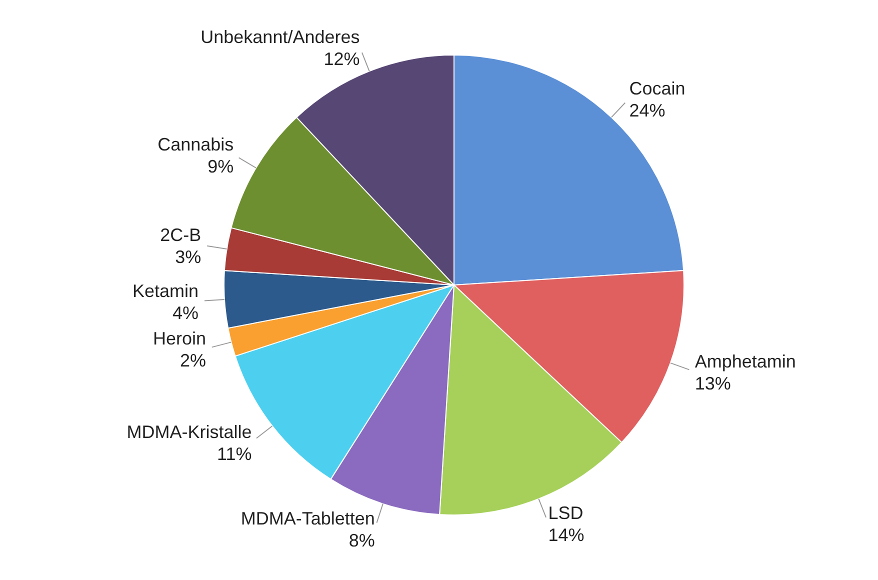 This screenshot has width=878, height=580. Describe the element at coordinates (189, 432) in the screenshot. I see `slice-label: MDMA-Kristalle` at that location.